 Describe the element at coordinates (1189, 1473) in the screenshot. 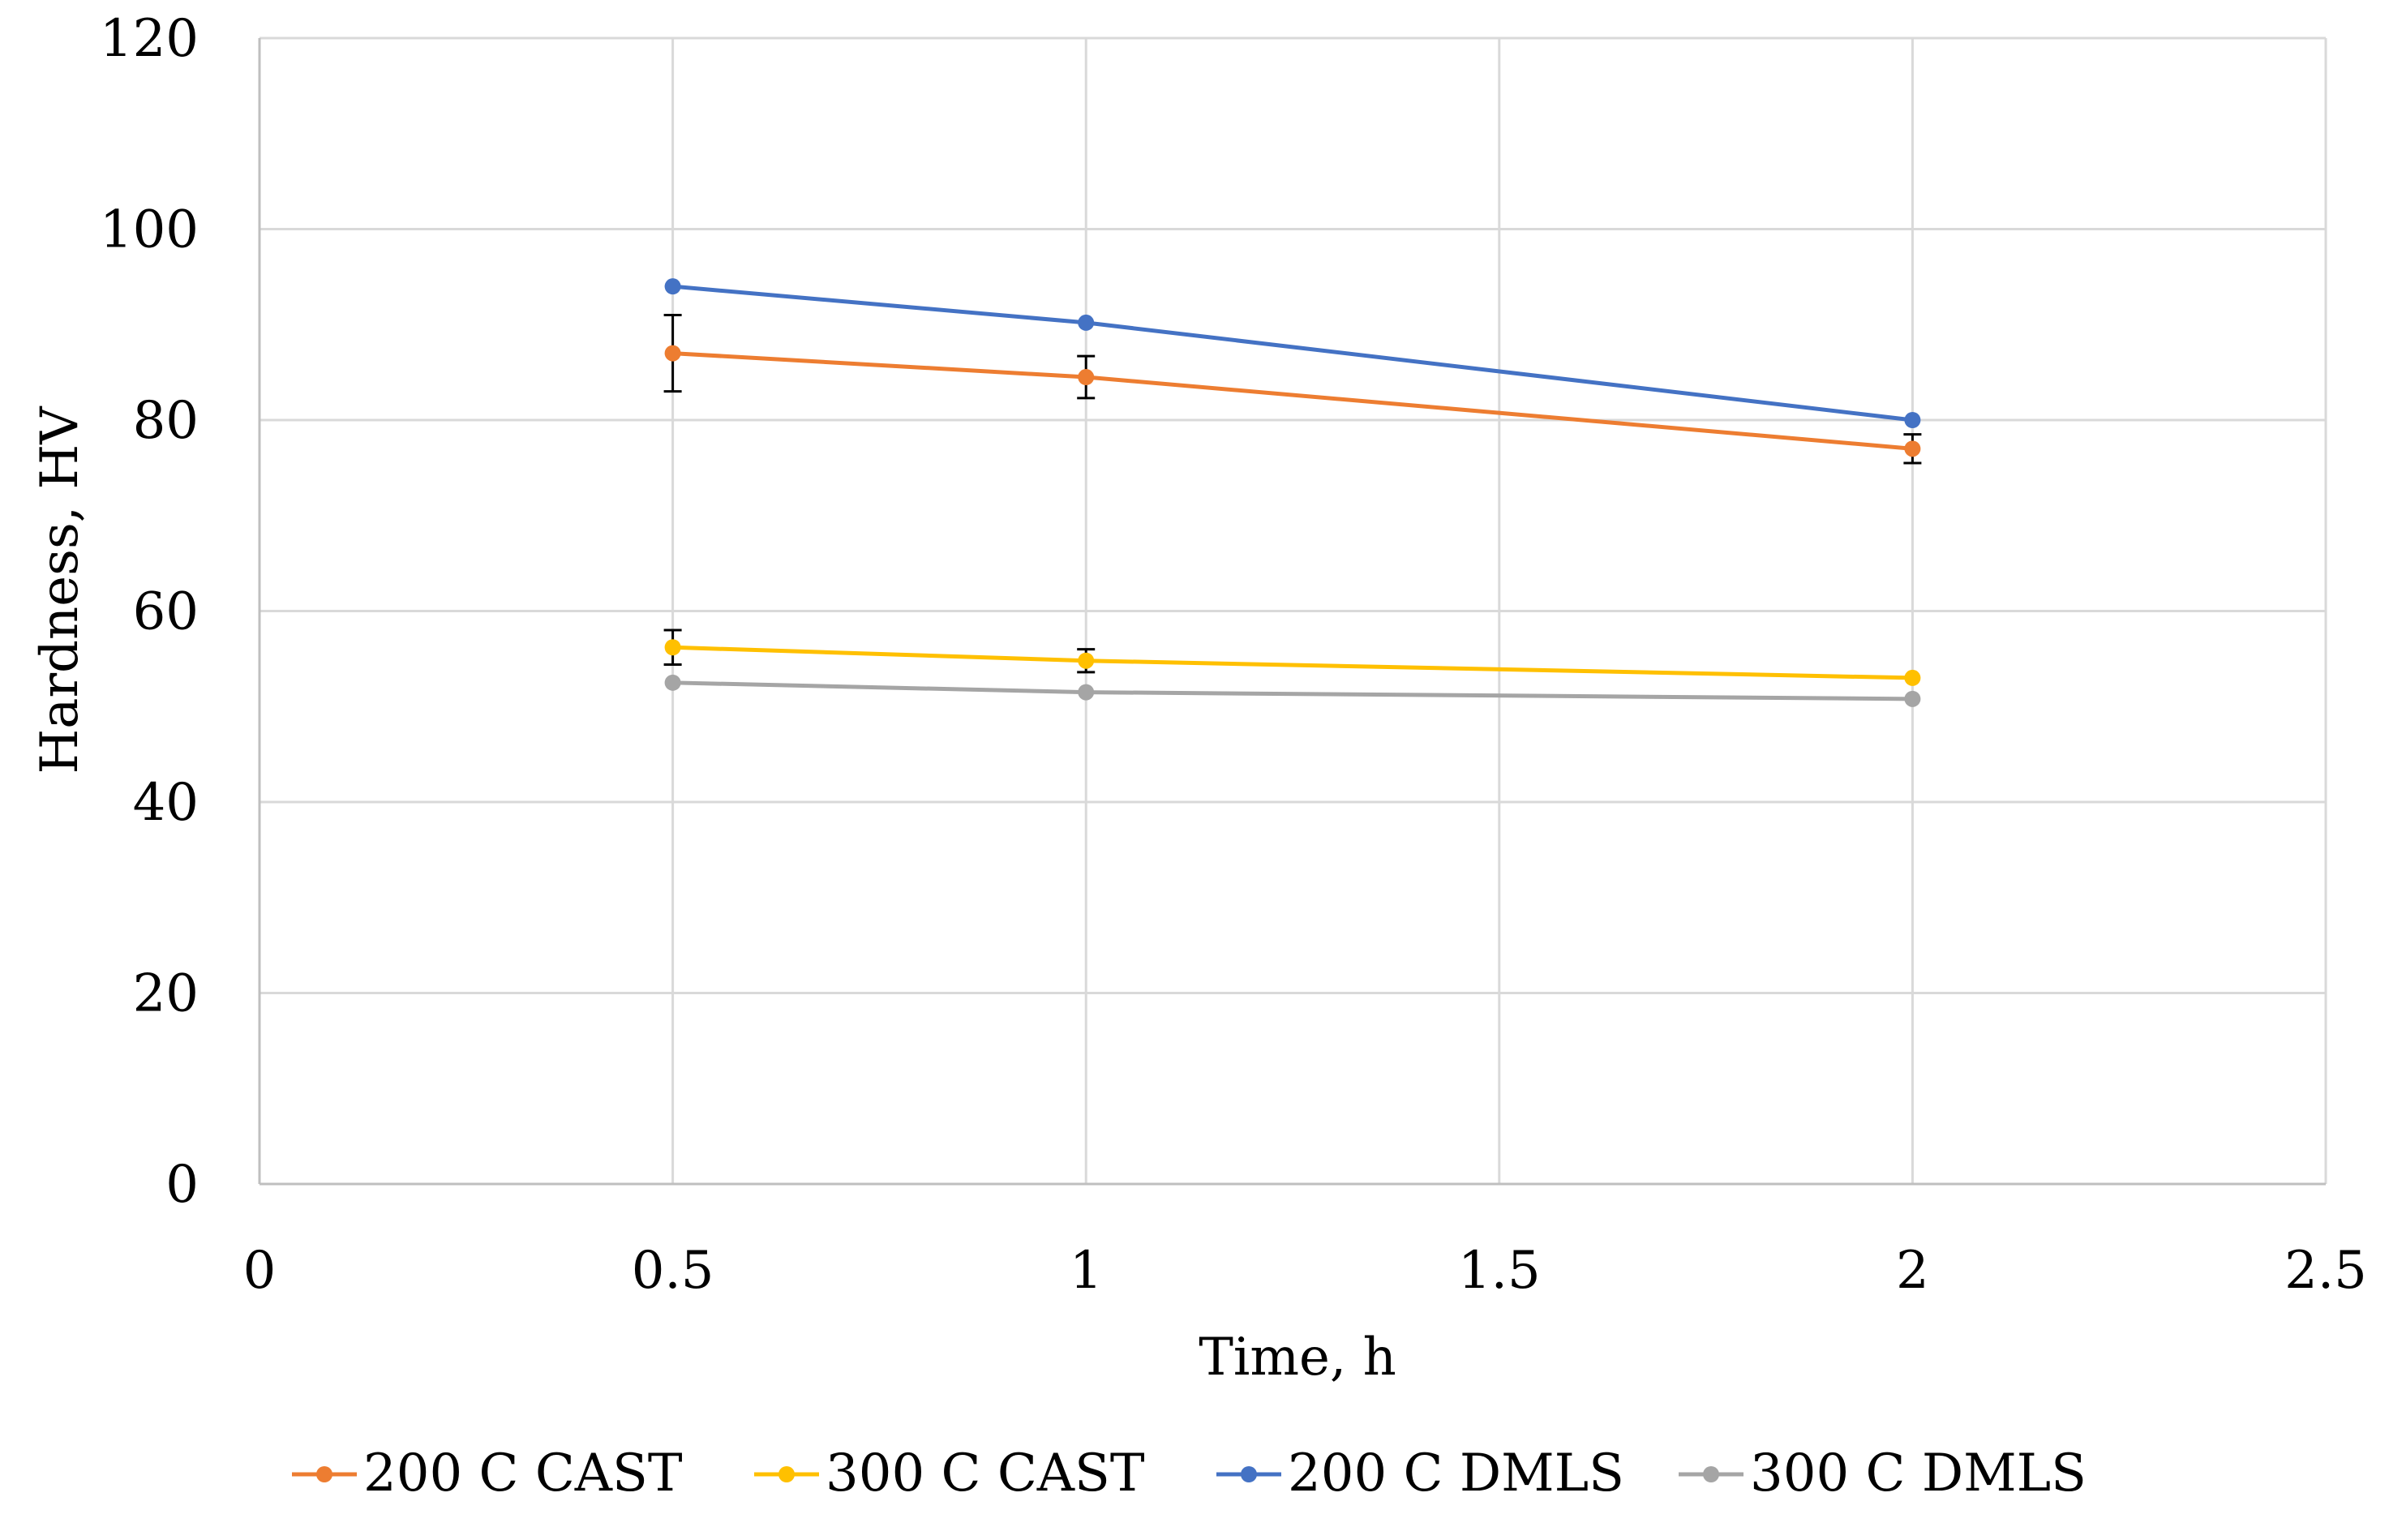

I see `legend: 200 C CAST 300 C CAST 200 C DMLS 300 C DMLS` at that location.